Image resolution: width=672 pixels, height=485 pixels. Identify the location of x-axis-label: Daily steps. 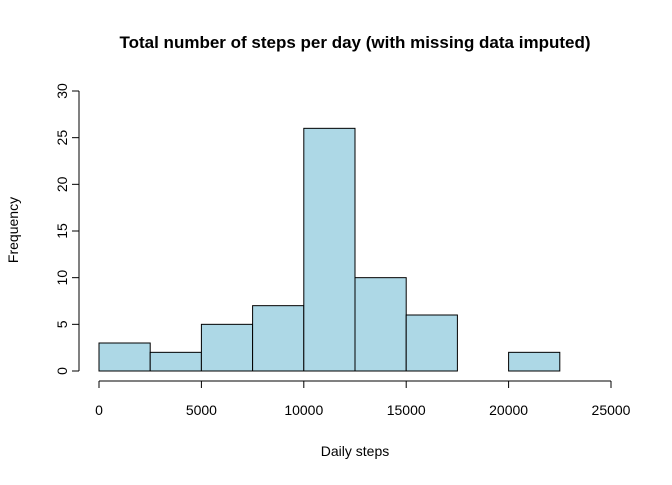
(355, 451).